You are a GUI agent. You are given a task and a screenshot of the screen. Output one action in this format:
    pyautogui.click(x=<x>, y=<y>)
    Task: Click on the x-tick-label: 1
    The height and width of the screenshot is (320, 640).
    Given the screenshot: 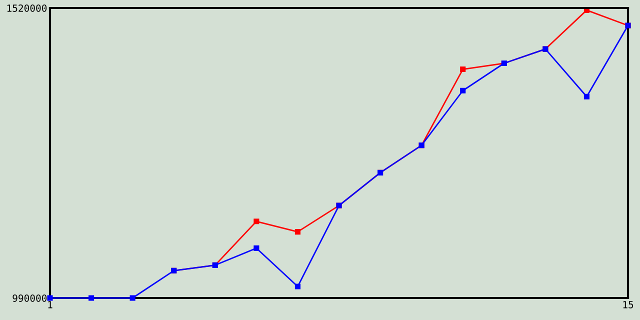 What is the action you would take?
    pyautogui.click(x=50, y=304)
    